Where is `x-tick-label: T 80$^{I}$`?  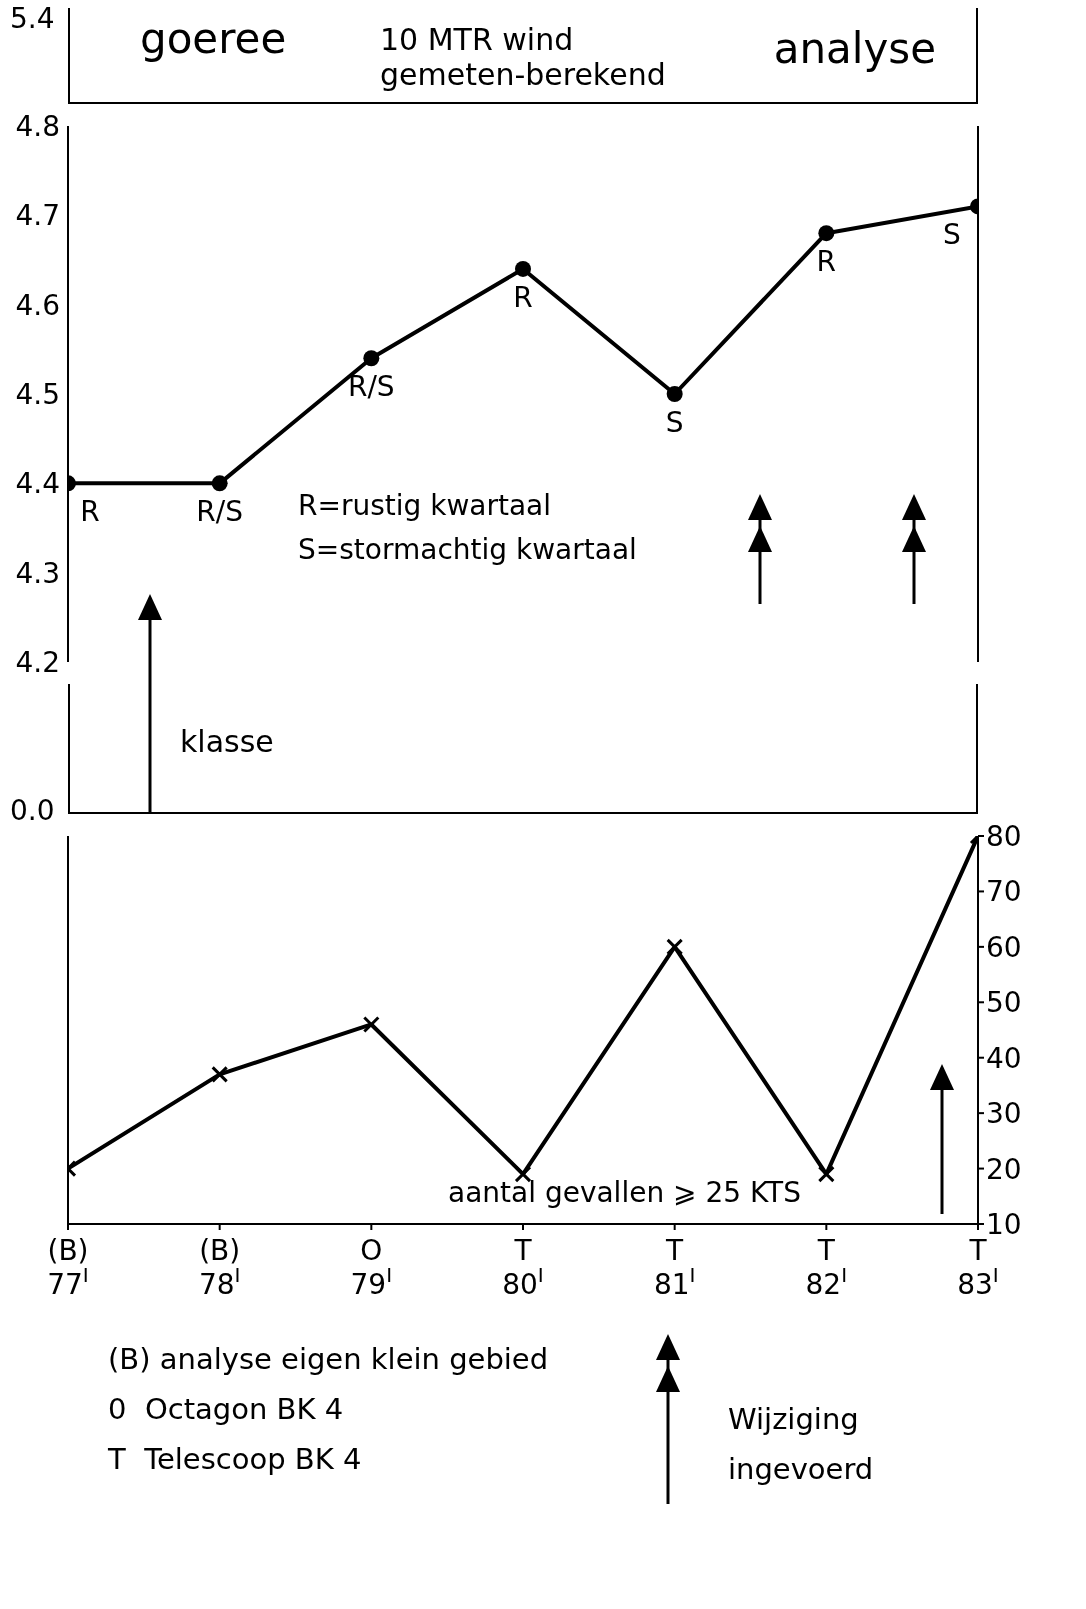
x-tick-label: T 80$^{I}$ is located at coordinates (523, 1267).